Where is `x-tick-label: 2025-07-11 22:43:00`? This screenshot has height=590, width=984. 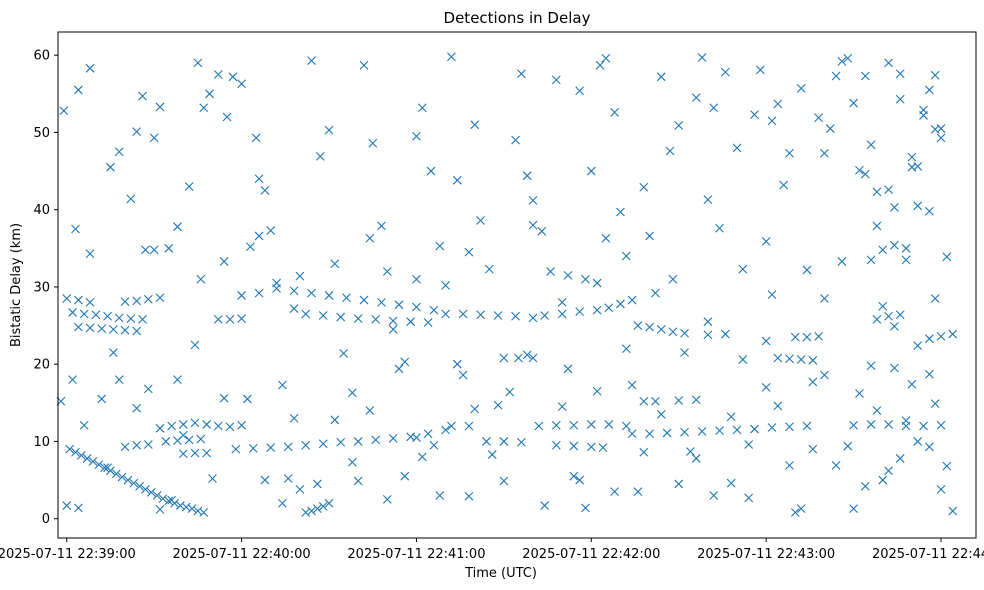 x-tick-label: 2025-07-11 22:43:00 is located at coordinates (766, 554).